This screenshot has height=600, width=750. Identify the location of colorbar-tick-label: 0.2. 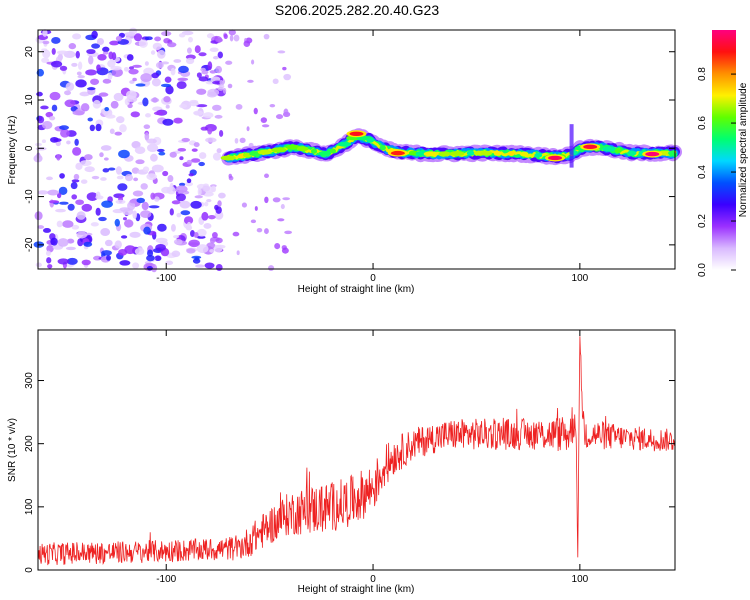
(702, 221).